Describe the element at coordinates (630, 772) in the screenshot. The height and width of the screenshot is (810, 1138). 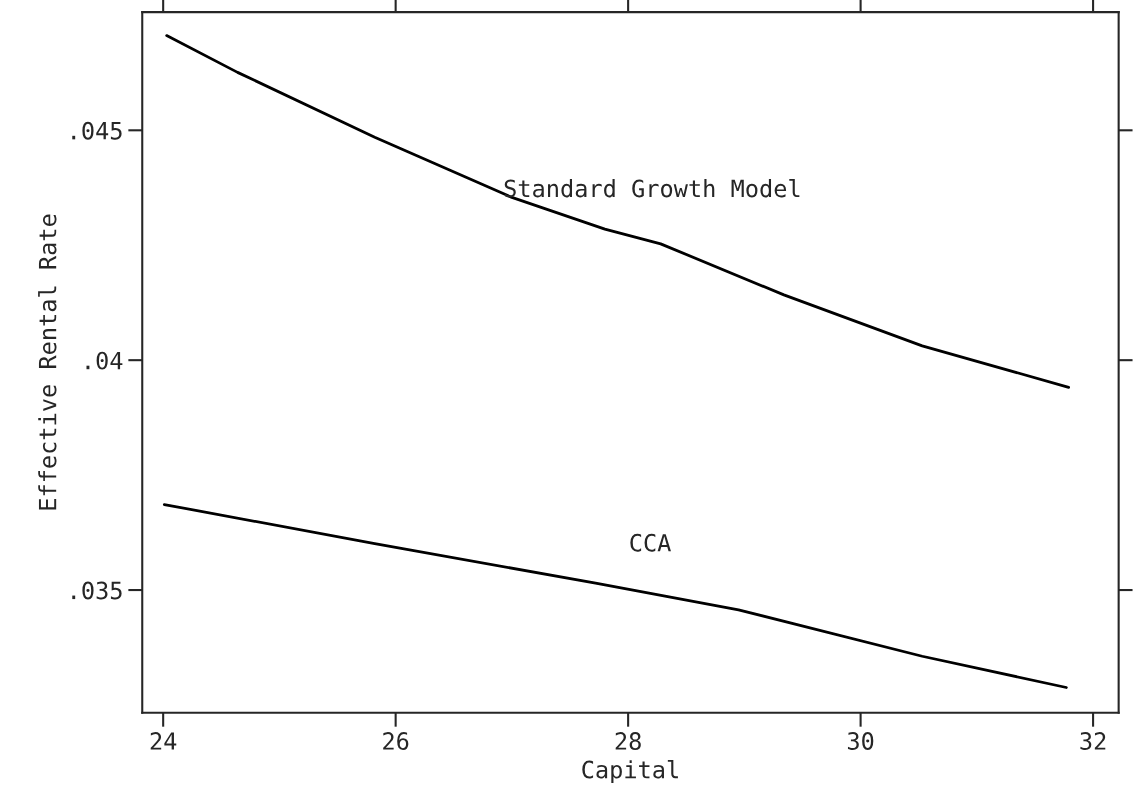
I see `x-axis-title: Capital` at that location.